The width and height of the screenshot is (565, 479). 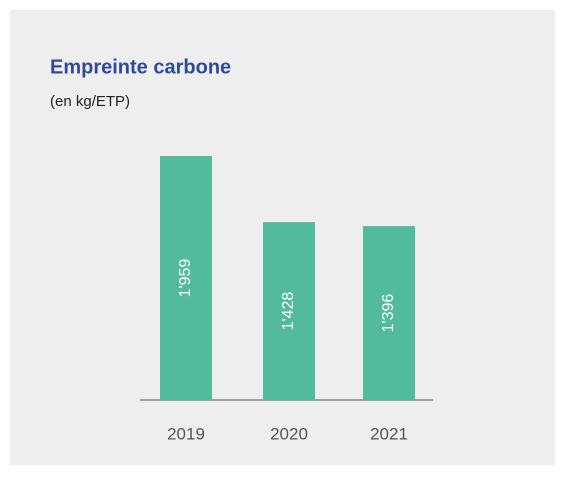 What do you see at coordinates (389, 433) in the screenshot?
I see `x-tick-label: 2021` at bounding box center [389, 433].